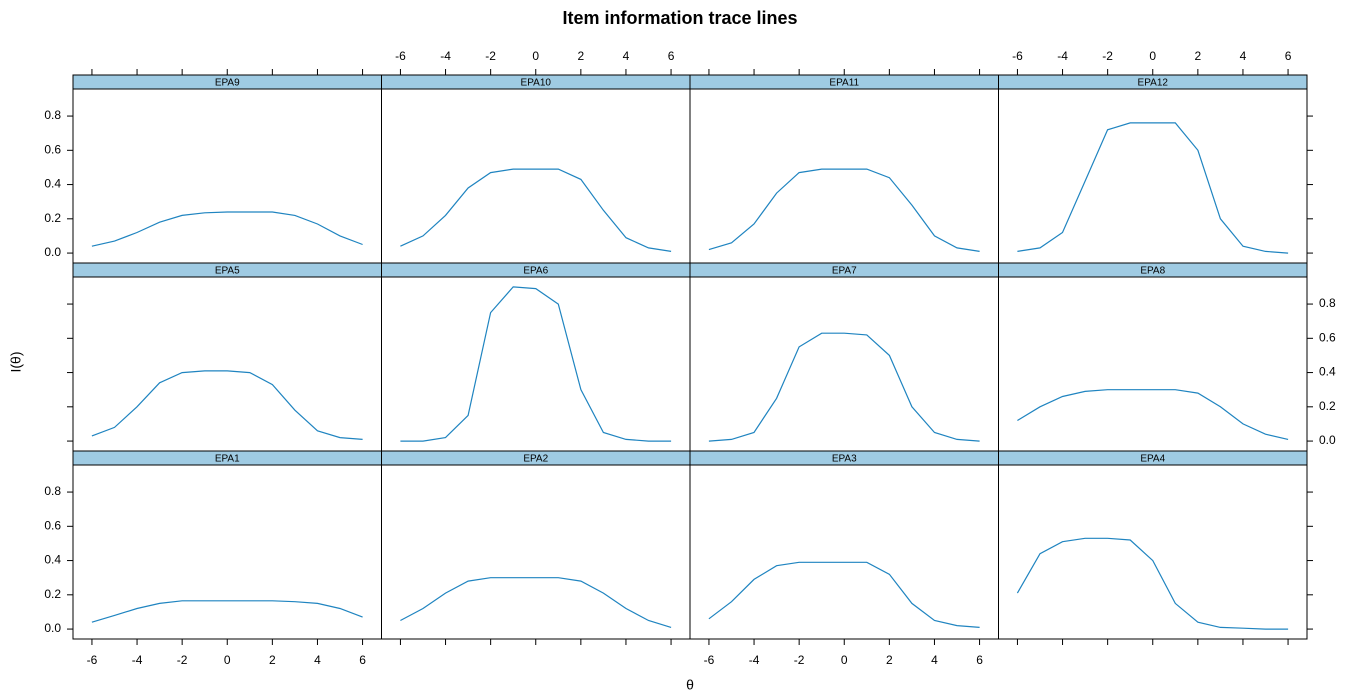 The width and height of the screenshot is (1351, 697). I want to click on panel-title: EPA6, so click(535, 271).